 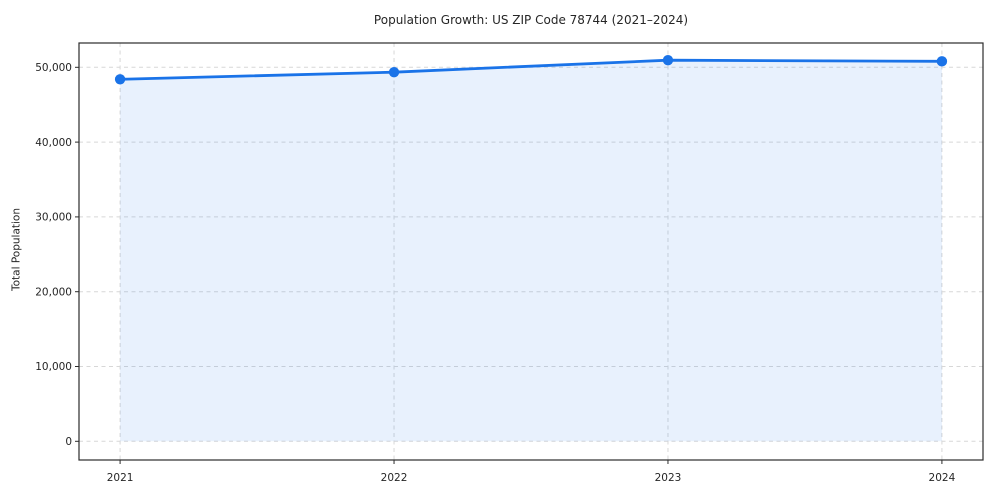 What do you see at coordinates (668, 478) in the screenshot?
I see `x-tick-label: 2023` at bounding box center [668, 478].